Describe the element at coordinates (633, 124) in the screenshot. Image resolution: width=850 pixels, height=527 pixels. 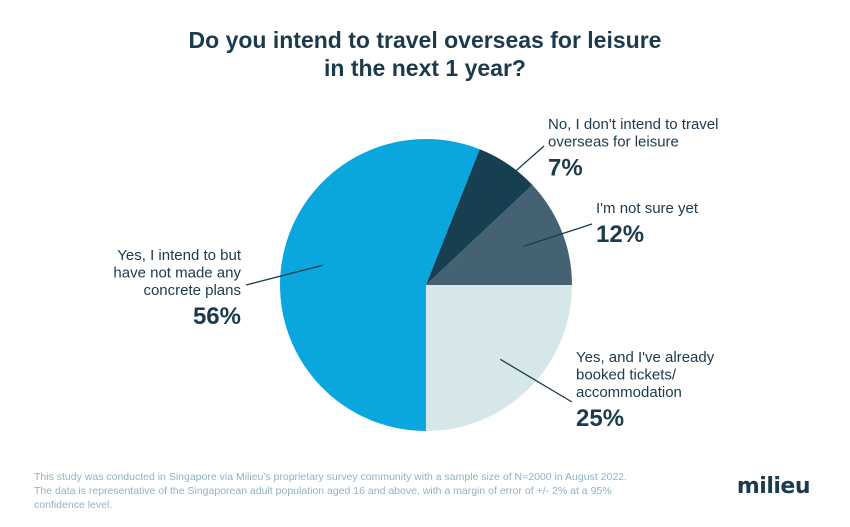
I see `slice-label-2-line-0: No, I don't intend to travel` at that location.